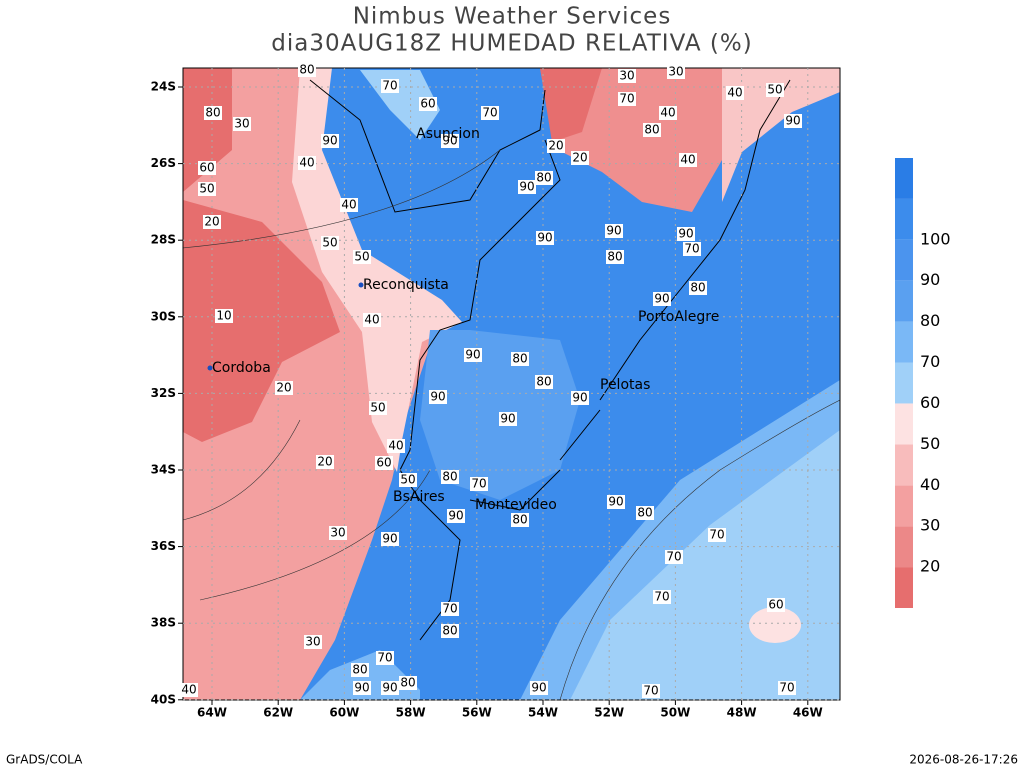  What do you see at coordinates (344, 713) in the screenshot?
I see `lon-label: 60W` at bounding box center [344, 713].